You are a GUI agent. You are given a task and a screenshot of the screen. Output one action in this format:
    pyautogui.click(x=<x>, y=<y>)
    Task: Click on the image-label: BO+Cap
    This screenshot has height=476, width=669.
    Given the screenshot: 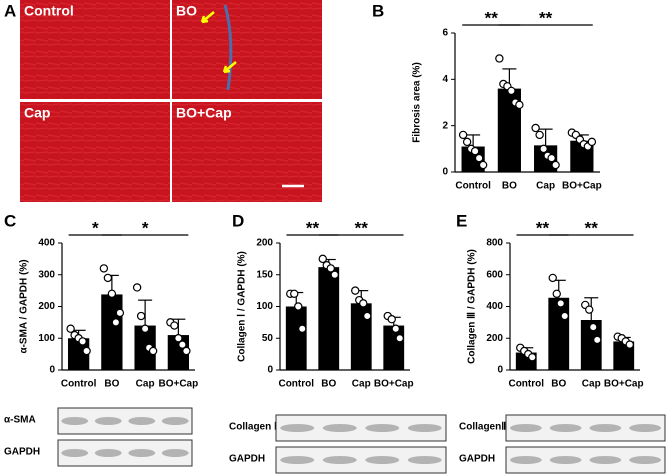 What is the action you would take?
    pyautogui.click(x=204, y=113)
    